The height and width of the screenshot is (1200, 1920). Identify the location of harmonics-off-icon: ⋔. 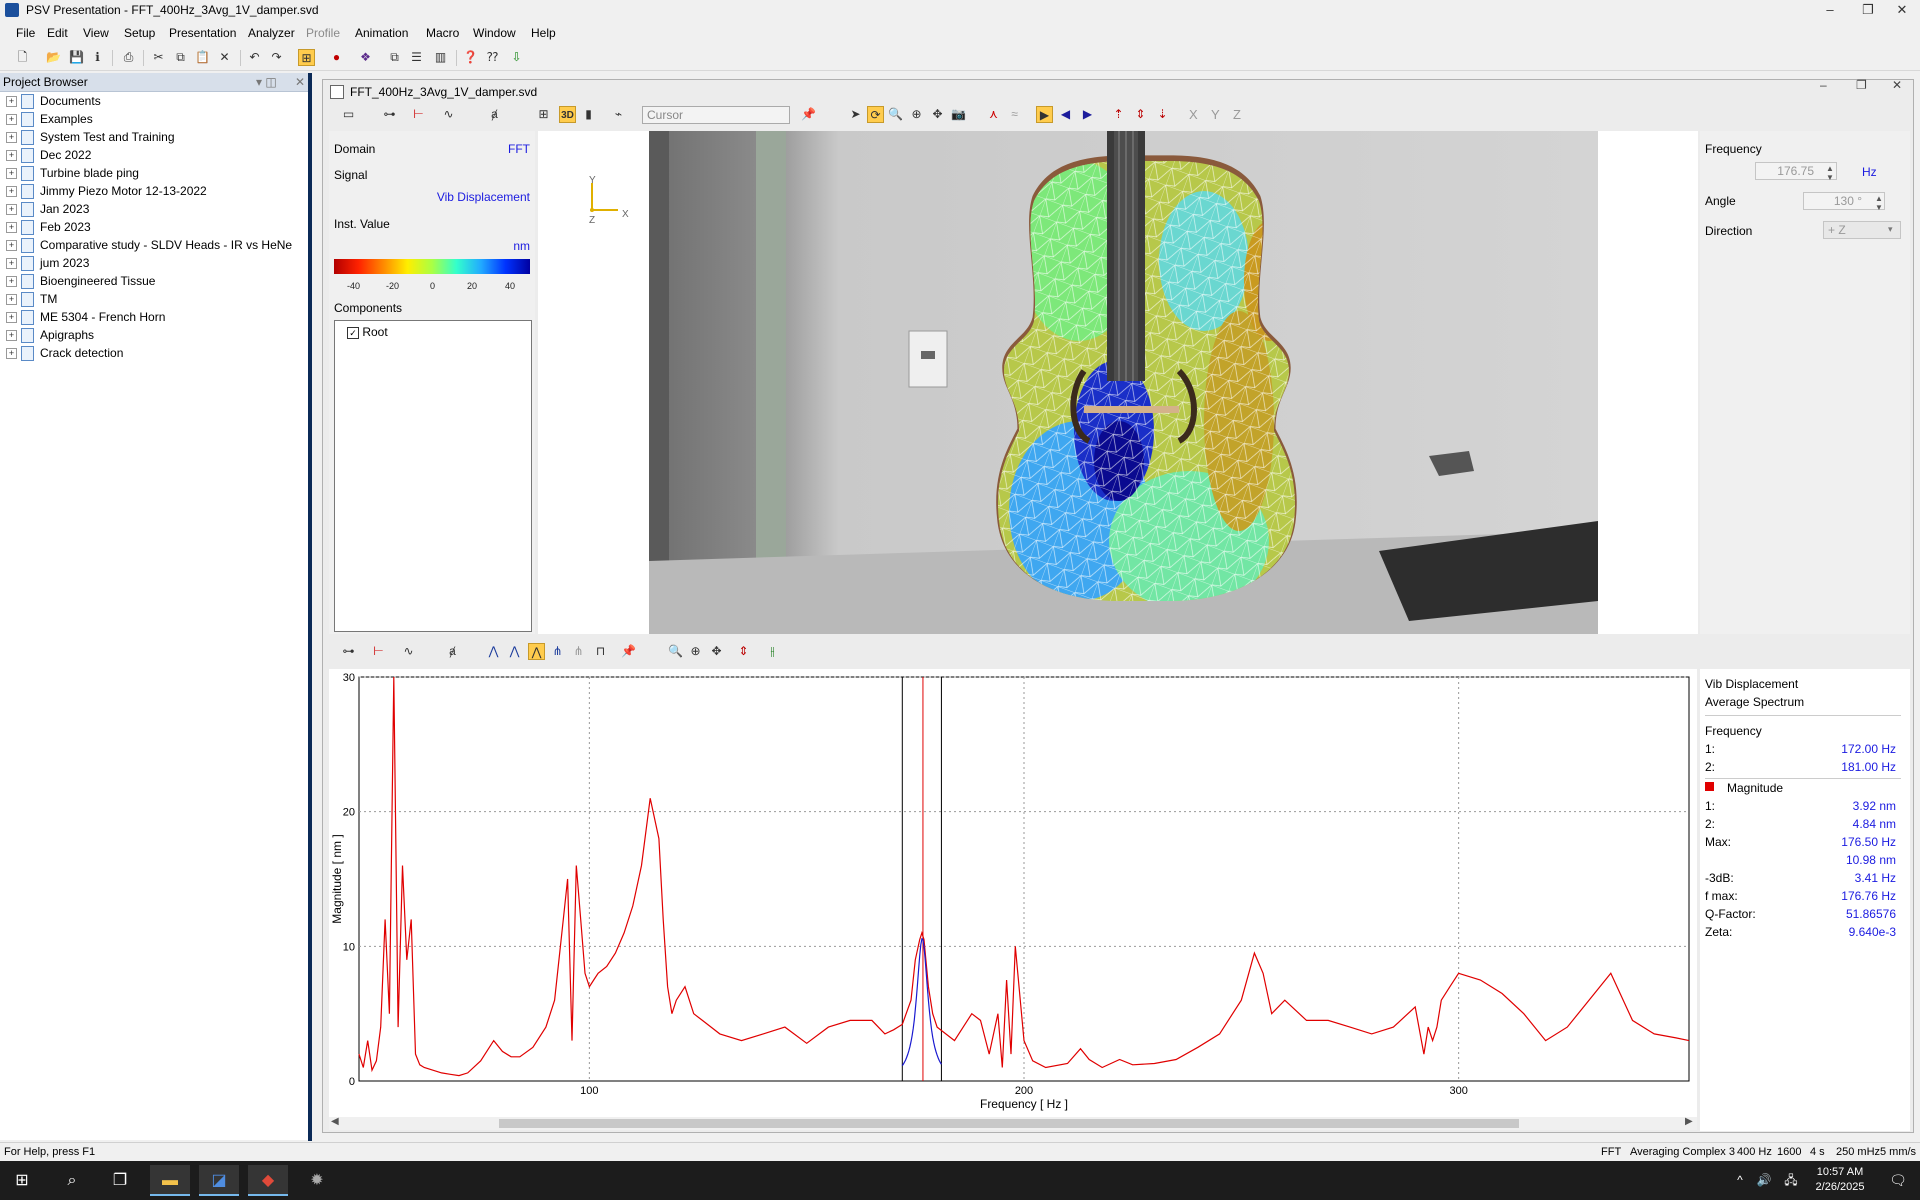
(578, 651).